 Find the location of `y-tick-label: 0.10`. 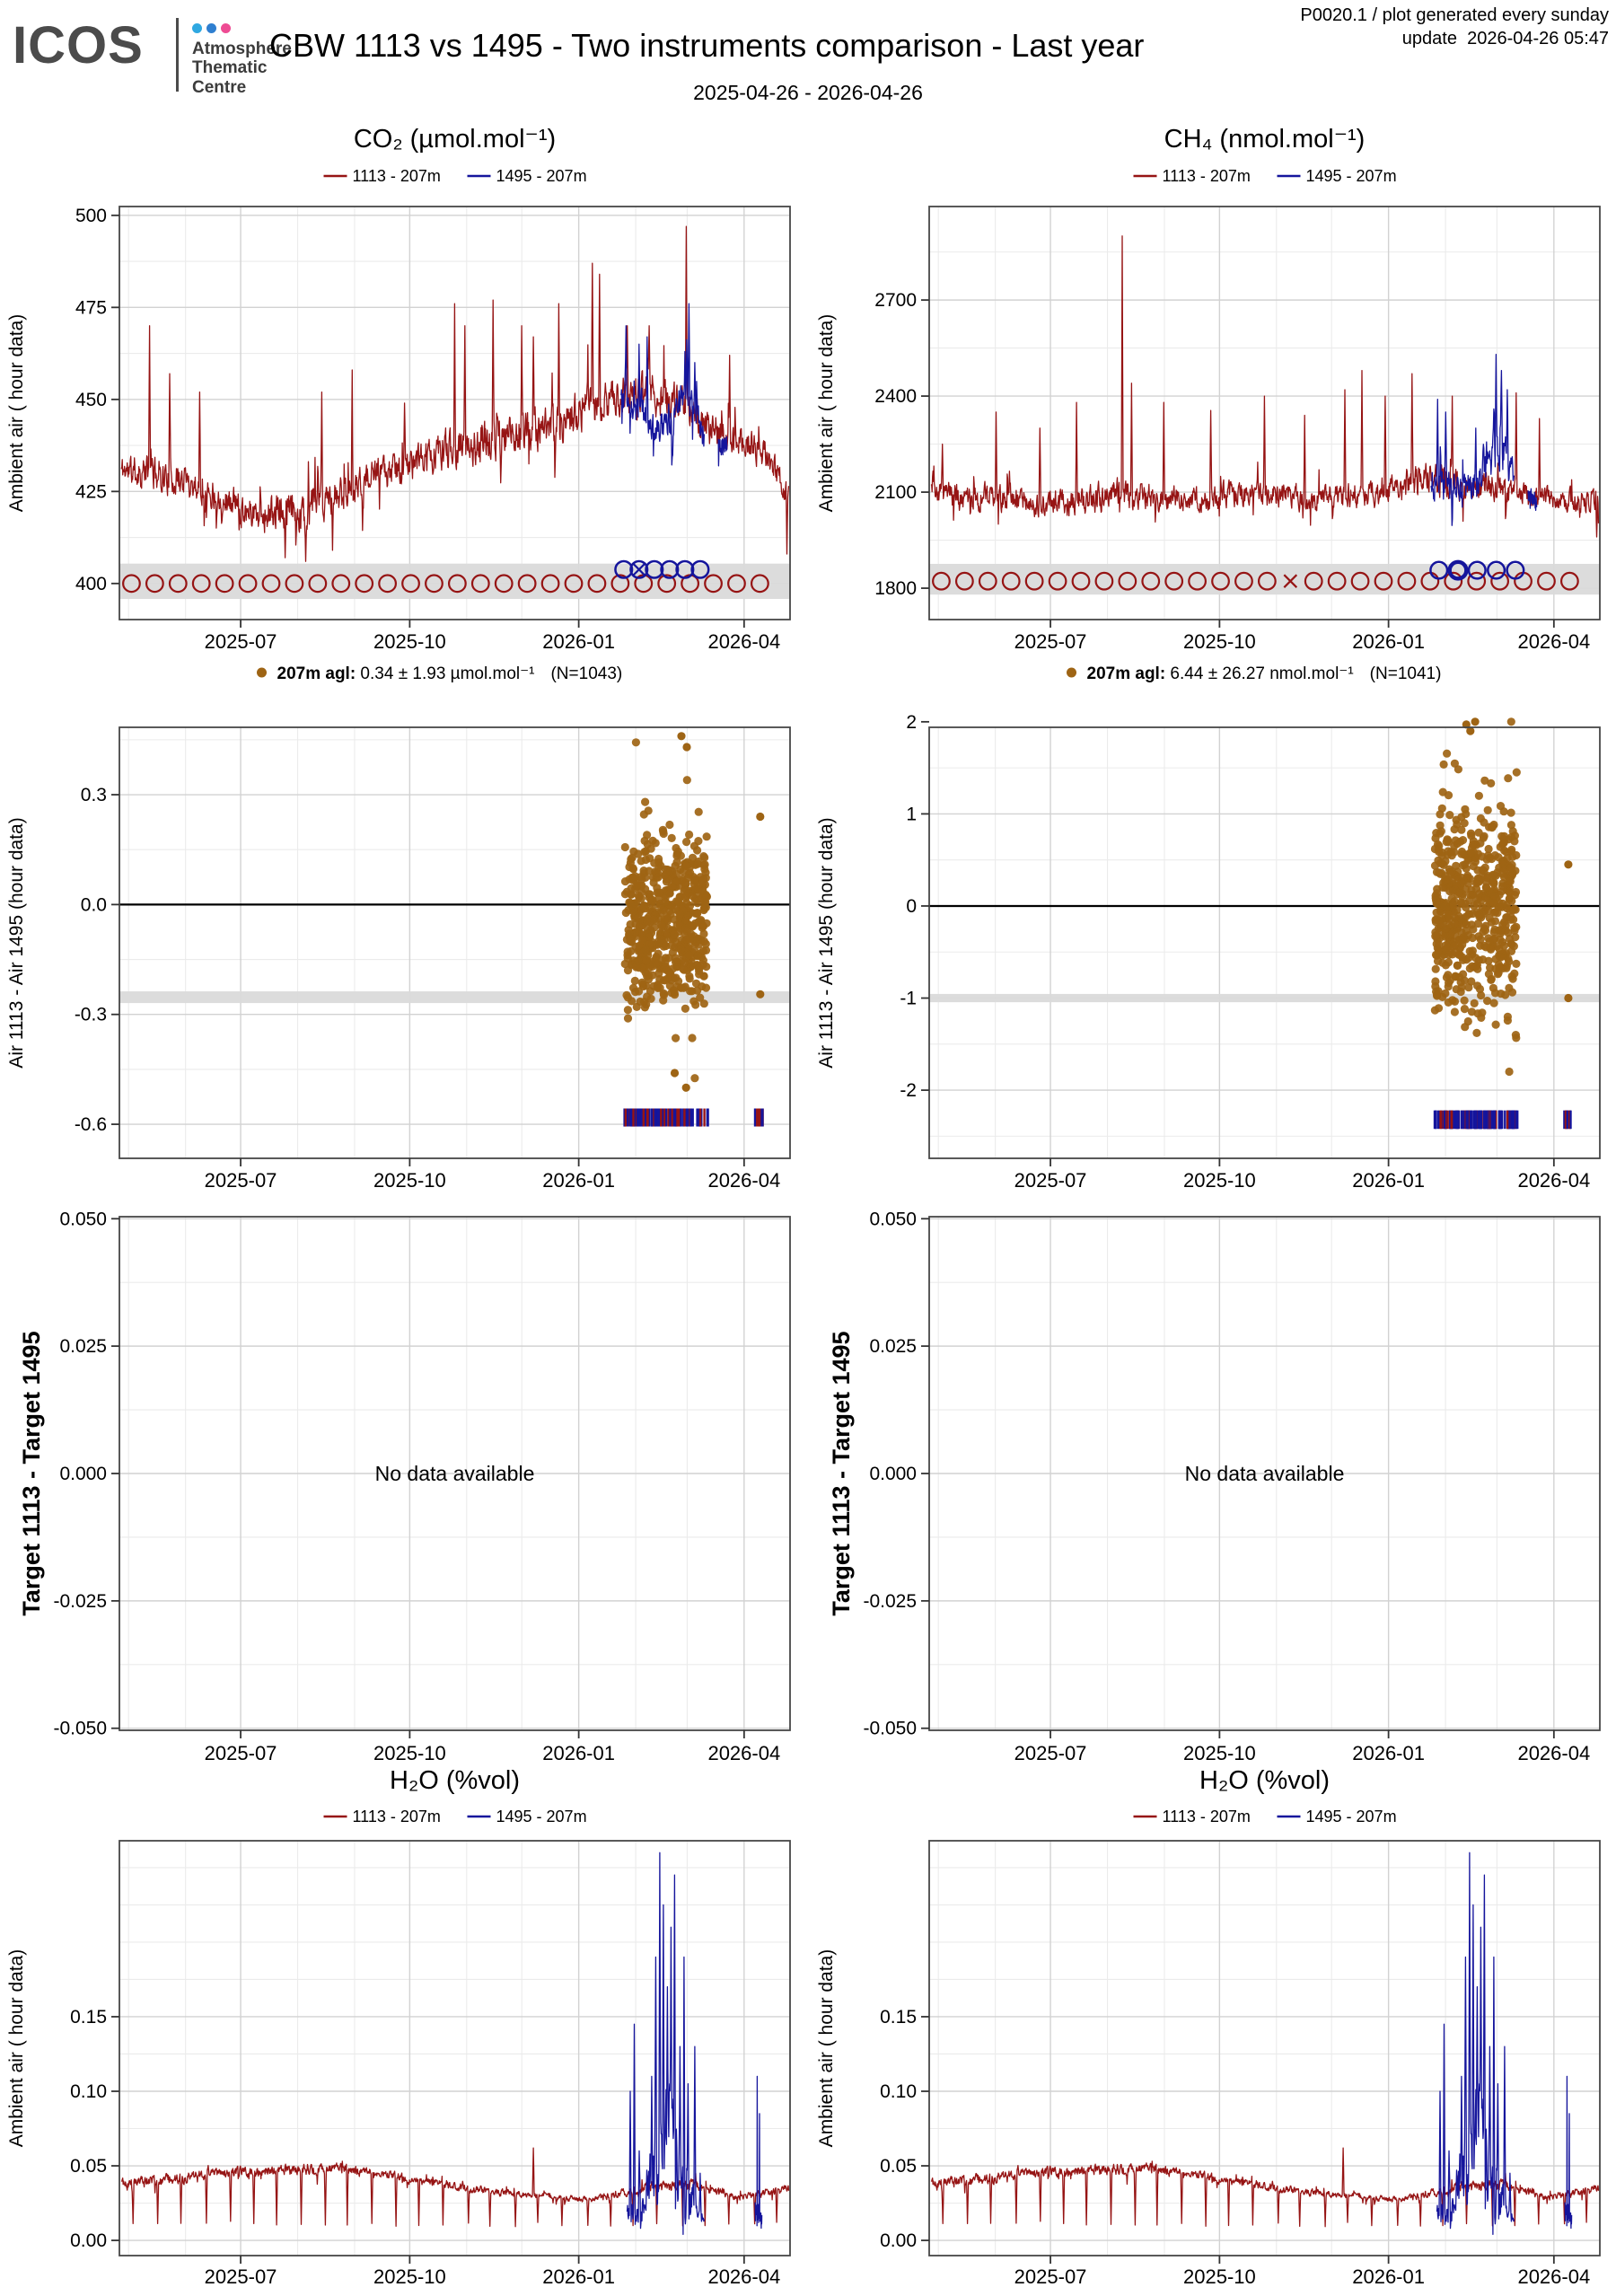

y-tick-label: 0.10 is located at coordinates (88, 2091).